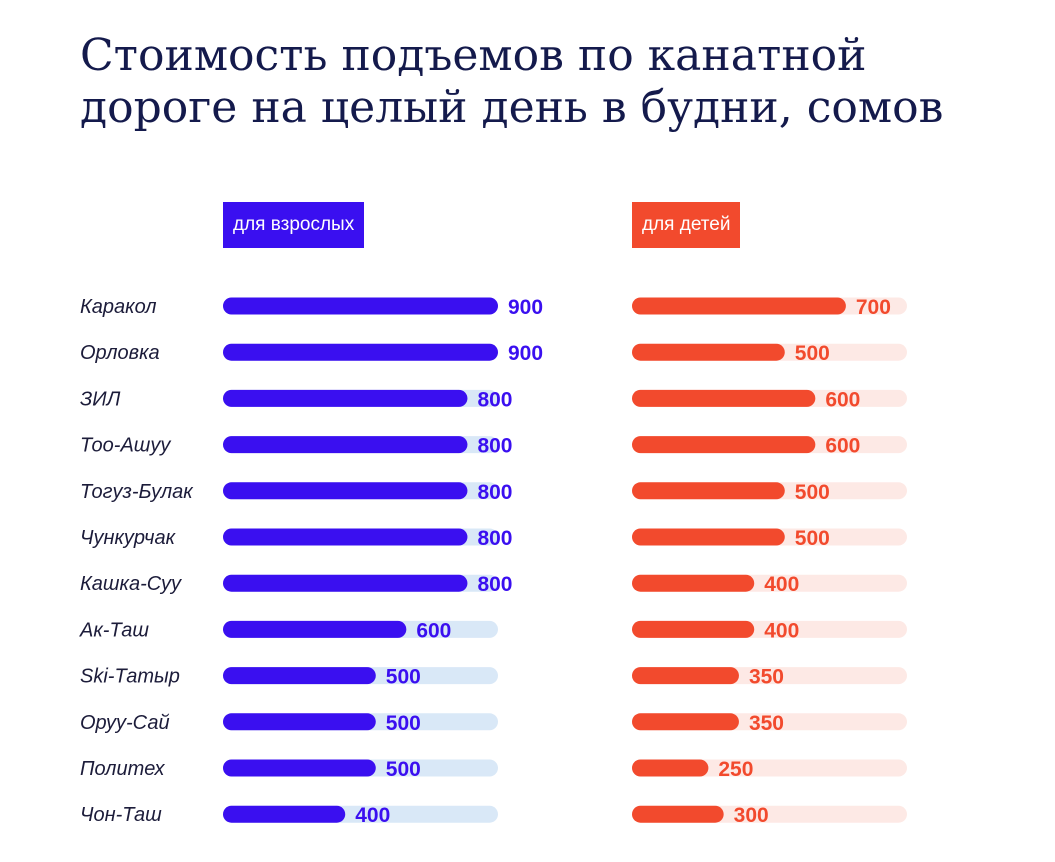 The height and width of the screenshot is (862, 1055). Describe the element at coordinates (121, 815) in the screenshot. I see `category-label: Чон-Таш` at that location.